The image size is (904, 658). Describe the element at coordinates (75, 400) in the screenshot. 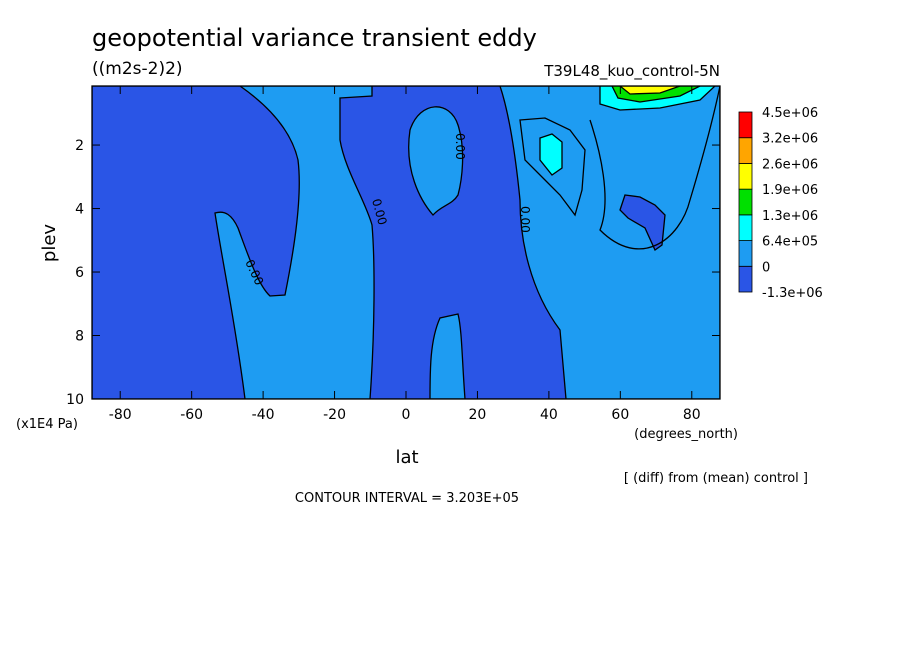

I see `y-tick-label: 10` at that location.